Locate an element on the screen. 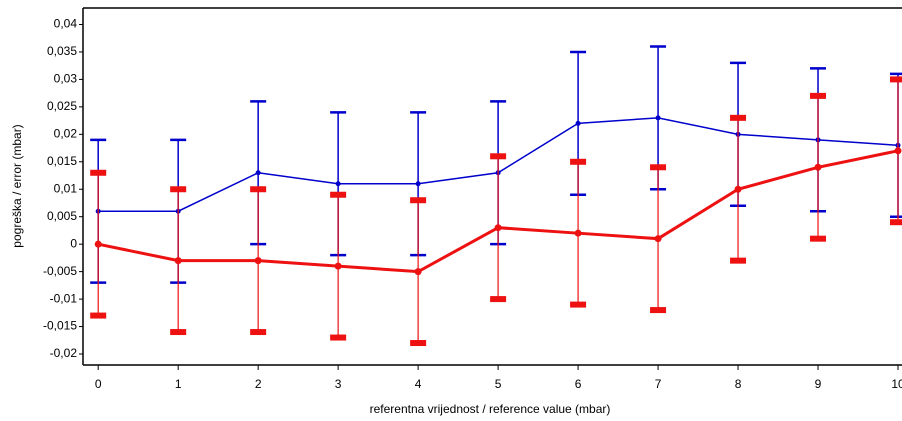 Image resolution: width=902 pixels, height=421 pixels. x-tick-label: 9 is located at coordinates (818, 384).